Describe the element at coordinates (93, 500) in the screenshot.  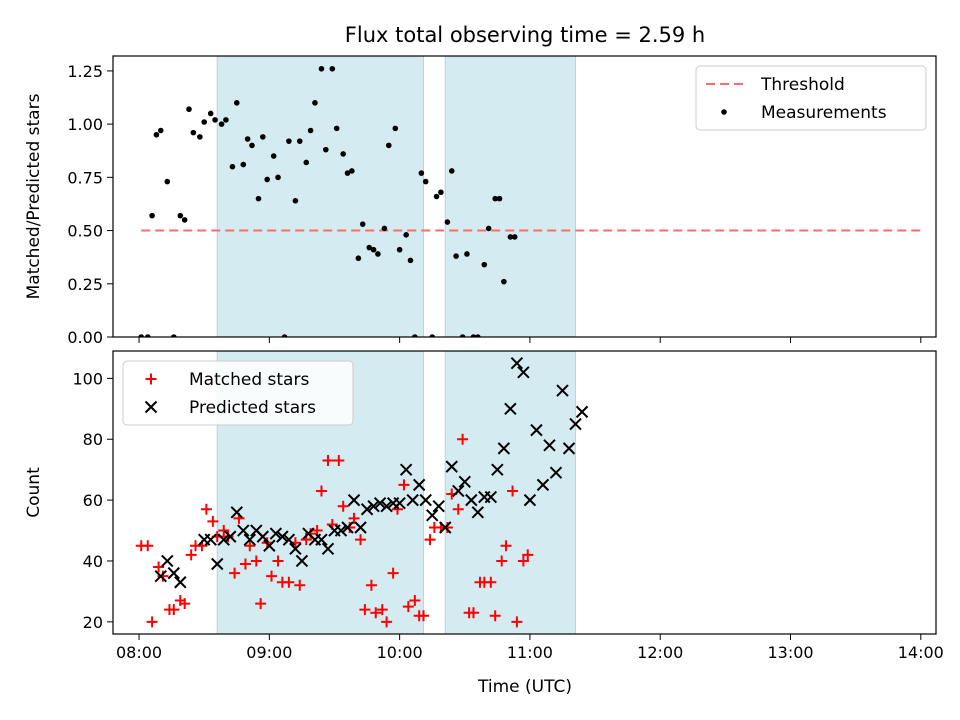
I see `y-tick-label: 60` at that location.